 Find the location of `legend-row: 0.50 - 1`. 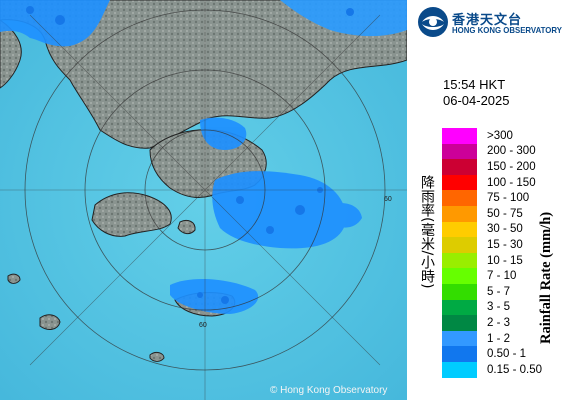

legend-row: 0.50 - 1 is located at coordinates (492, 354).